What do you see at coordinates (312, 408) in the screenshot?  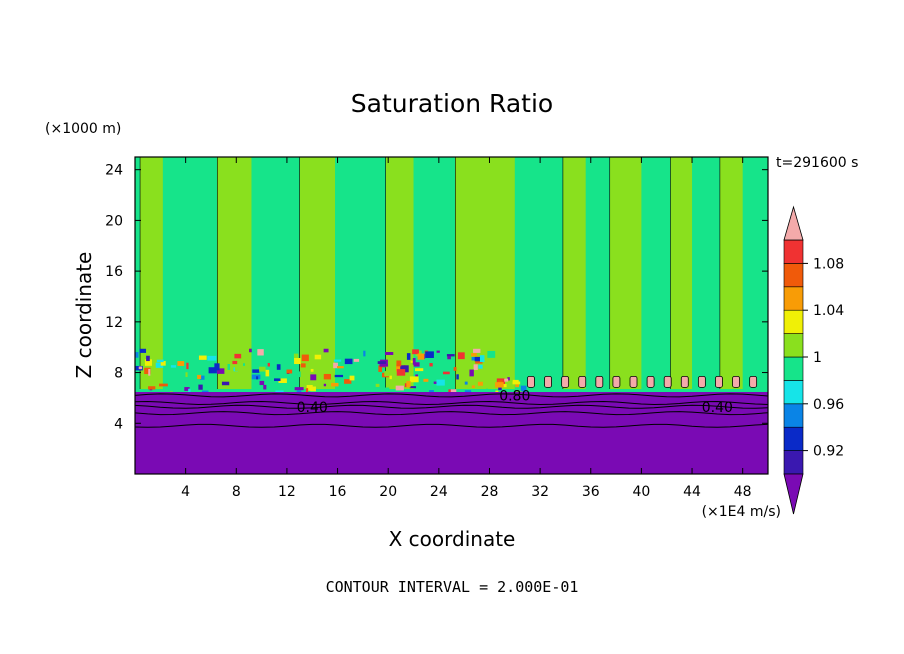 I see `contour-label: 0.40` at bounding box center [312, 408].